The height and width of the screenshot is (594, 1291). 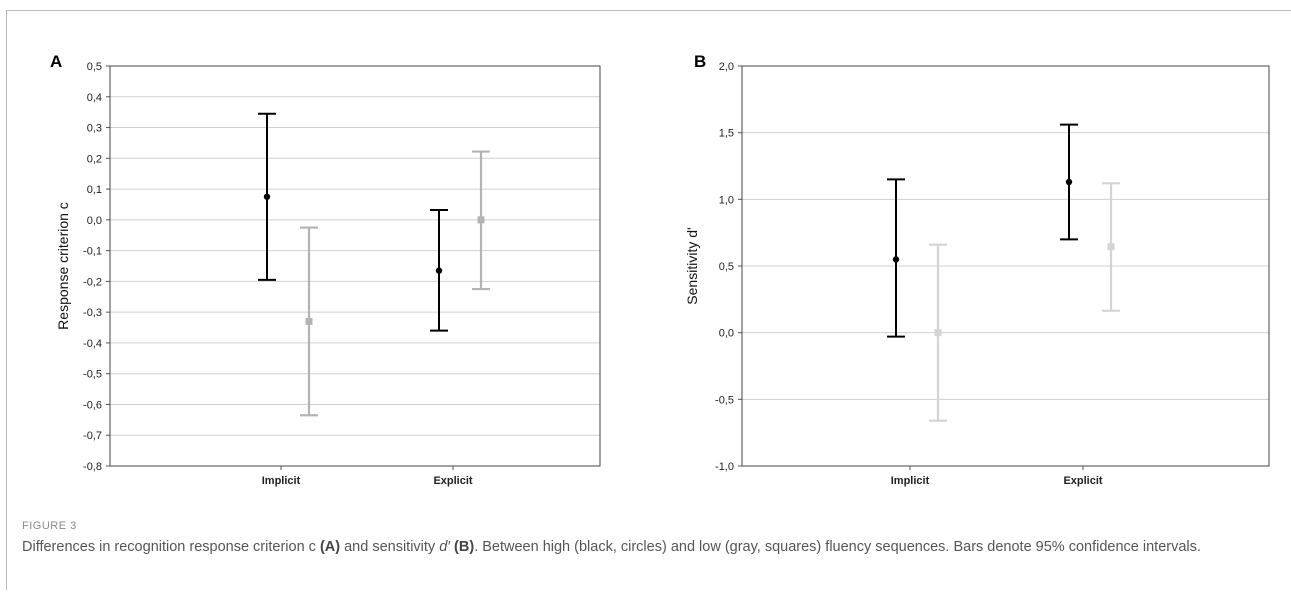 I want to click on panel-b-ytick-label: -0,5, so click(x=724, y=400).